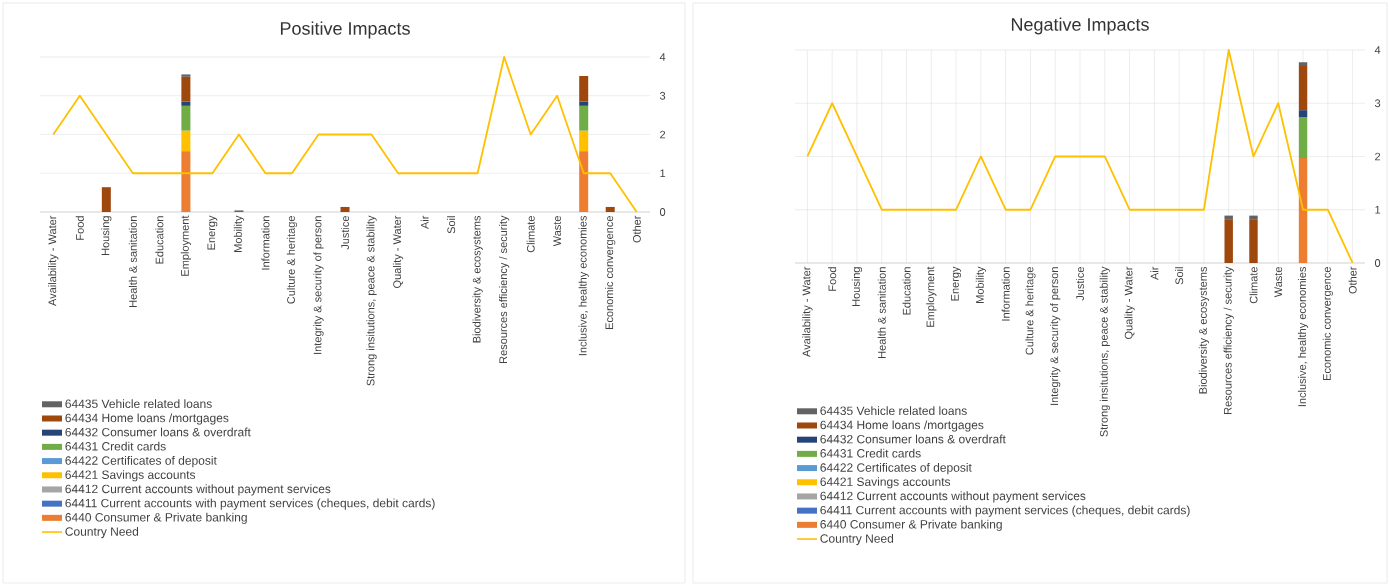 This screenshot has height=586, width=1390. I want to click on chart-title: Positive Impacts, so click(345, 30).